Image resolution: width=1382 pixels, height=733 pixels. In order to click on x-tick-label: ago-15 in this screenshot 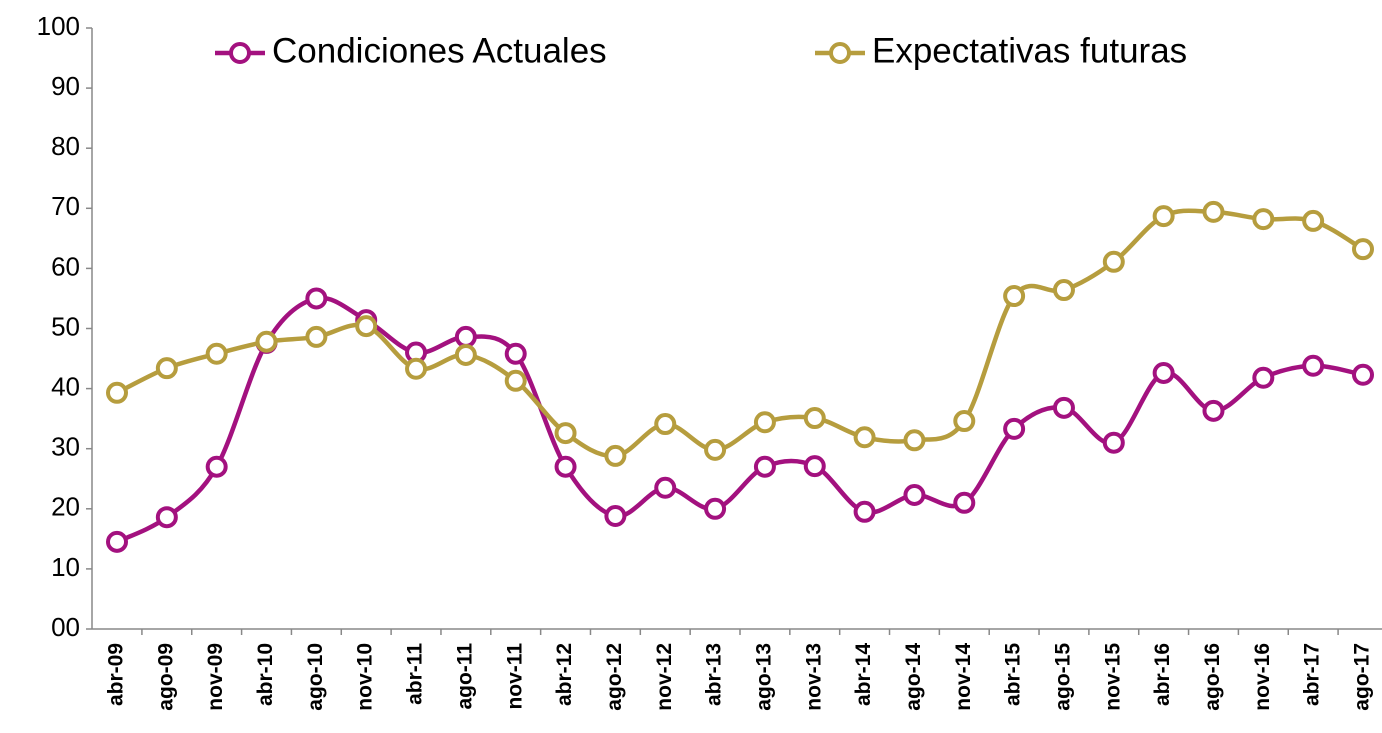, I will do `click(1063, 677)`.